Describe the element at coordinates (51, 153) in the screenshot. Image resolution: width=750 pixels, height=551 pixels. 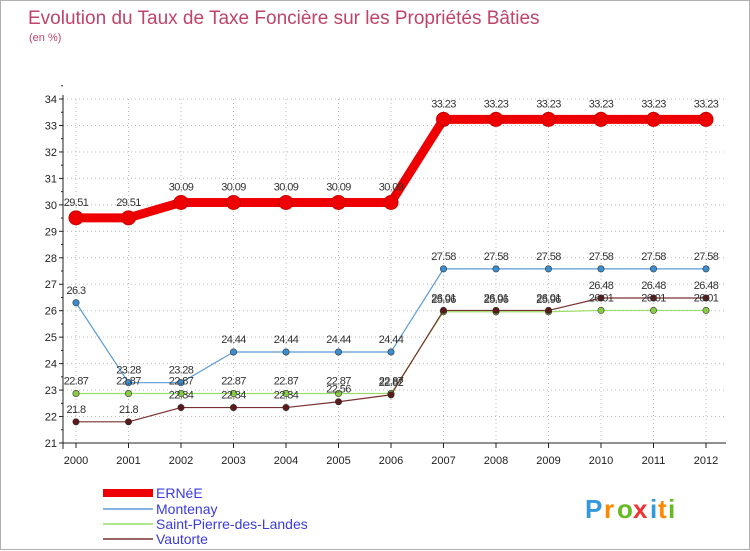
I see `y-tick-label: 32` at that location.